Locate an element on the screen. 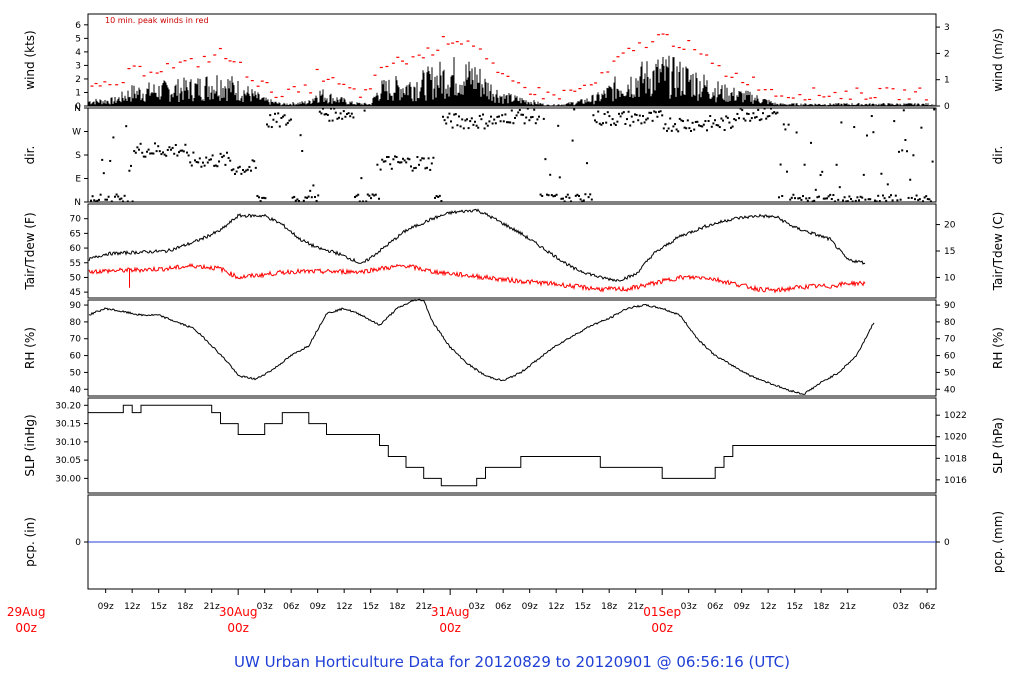  ytick-label-left-rh: 90 is located at coordinates (76, 306).